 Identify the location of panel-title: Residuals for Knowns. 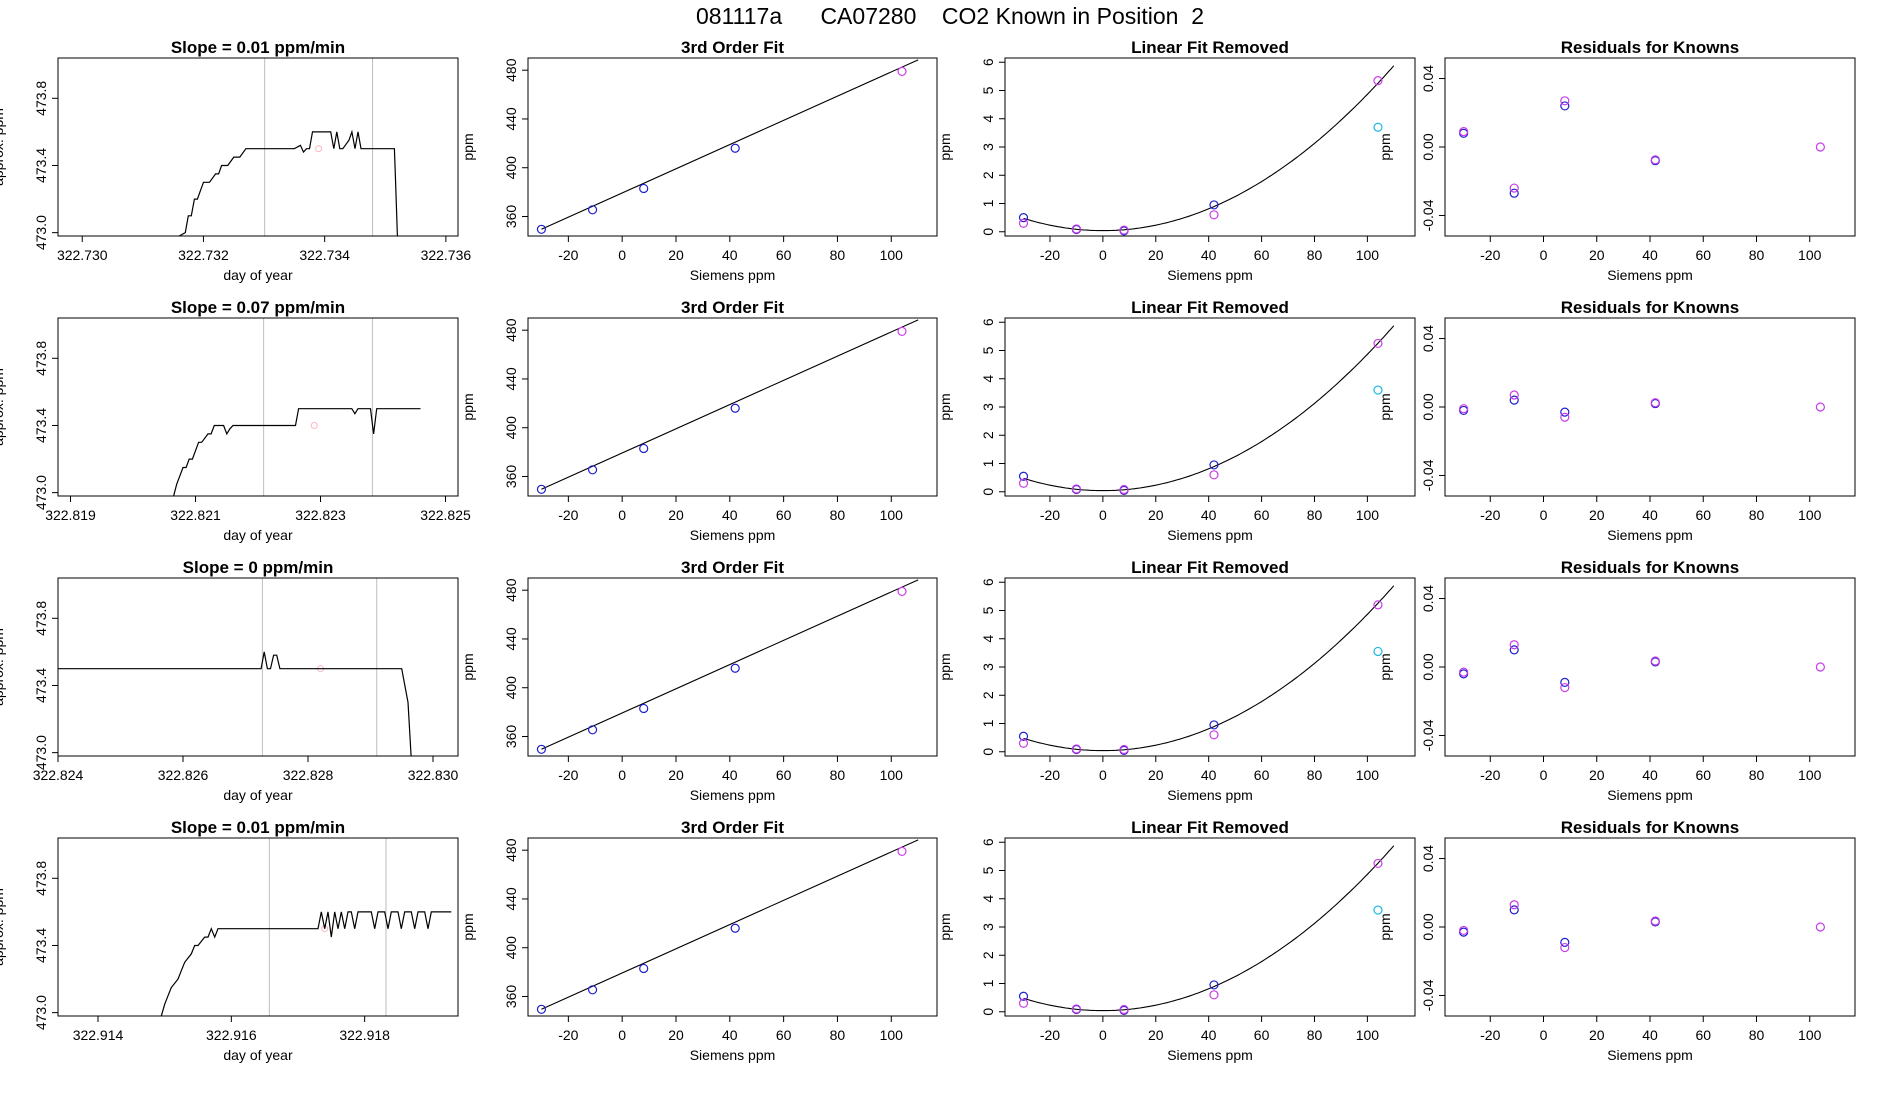
(1650, 47).